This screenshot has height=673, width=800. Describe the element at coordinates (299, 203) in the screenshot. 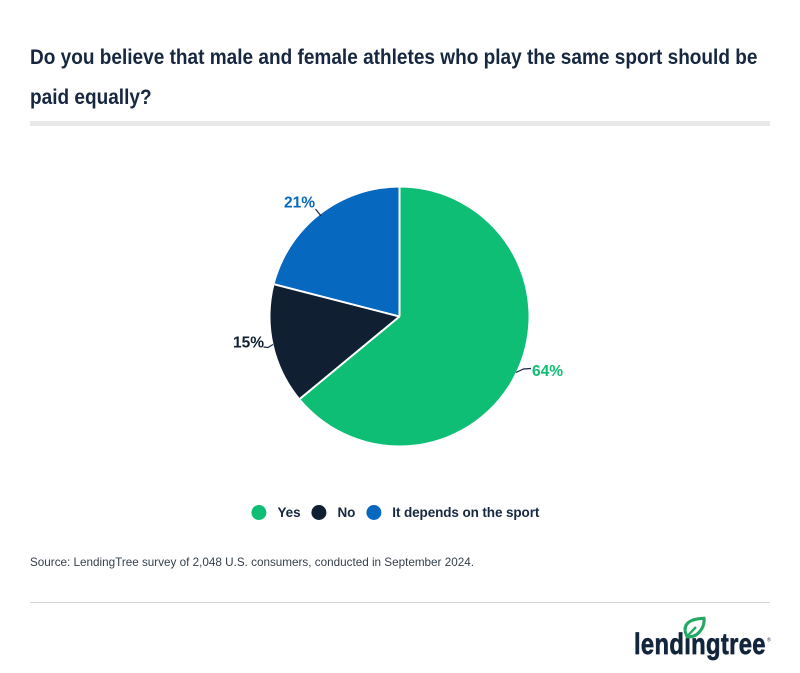

I see `svg-text: 21%` at that location.